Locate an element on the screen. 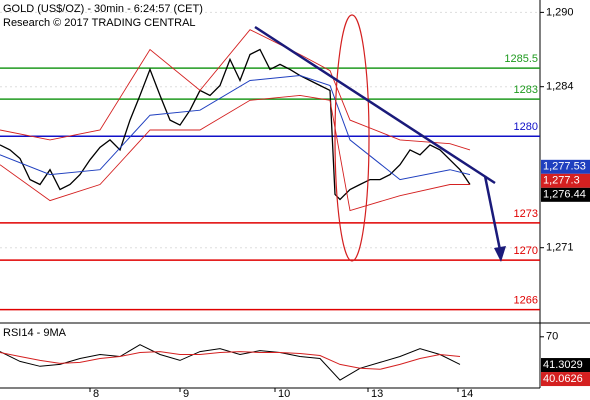 The height and width of the screenshot is (400, 590). annotation-ellipse is located at coordinates (352, 138).